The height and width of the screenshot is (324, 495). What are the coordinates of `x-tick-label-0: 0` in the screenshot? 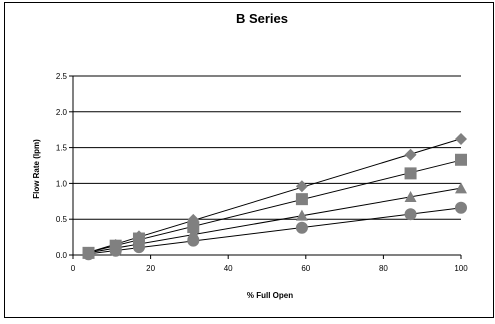 It's located at (73, 268).